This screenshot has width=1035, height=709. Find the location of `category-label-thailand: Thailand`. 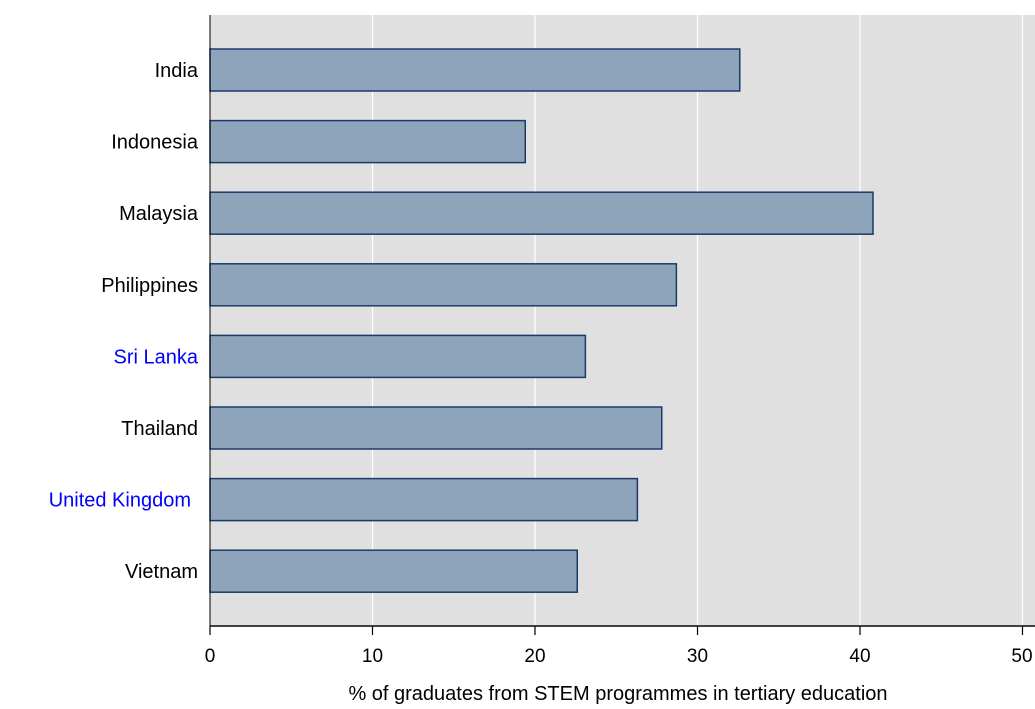

category-label-thailand: Thailand is located at coordinates (159, 429).